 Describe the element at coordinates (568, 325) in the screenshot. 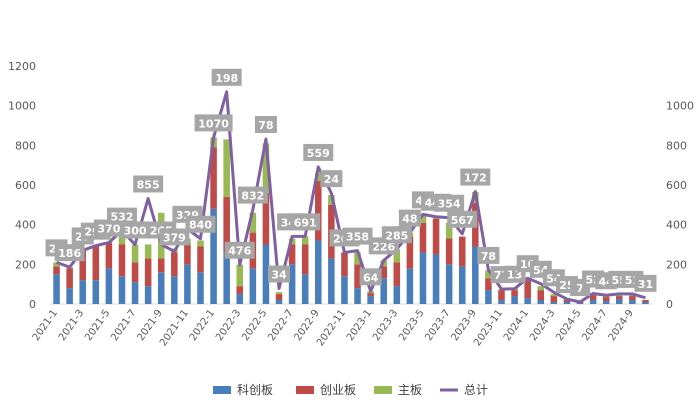

I see `x-tick-label: 2024-5` at that location.